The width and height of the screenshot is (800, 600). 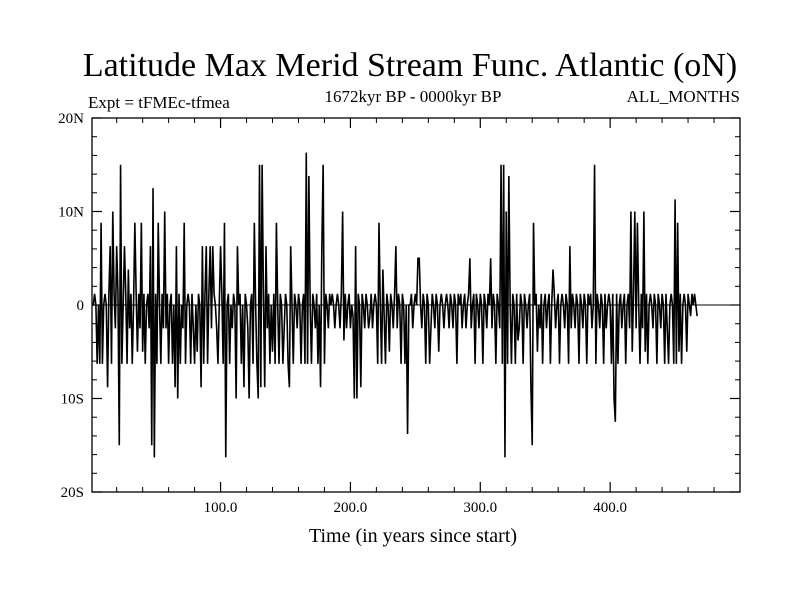 I want to click on experiment-label: Expt = tFMEc-tfmea, so click(x=159, y=102).